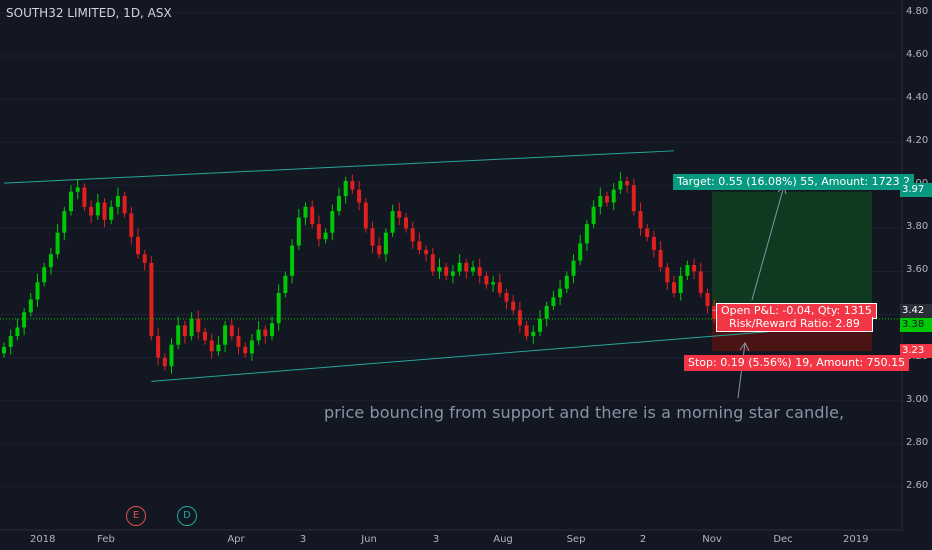 Image resolution: width=932 pixels, height=550 pixels. I want to click on earnings-event-marker: E, so click(136, 516).